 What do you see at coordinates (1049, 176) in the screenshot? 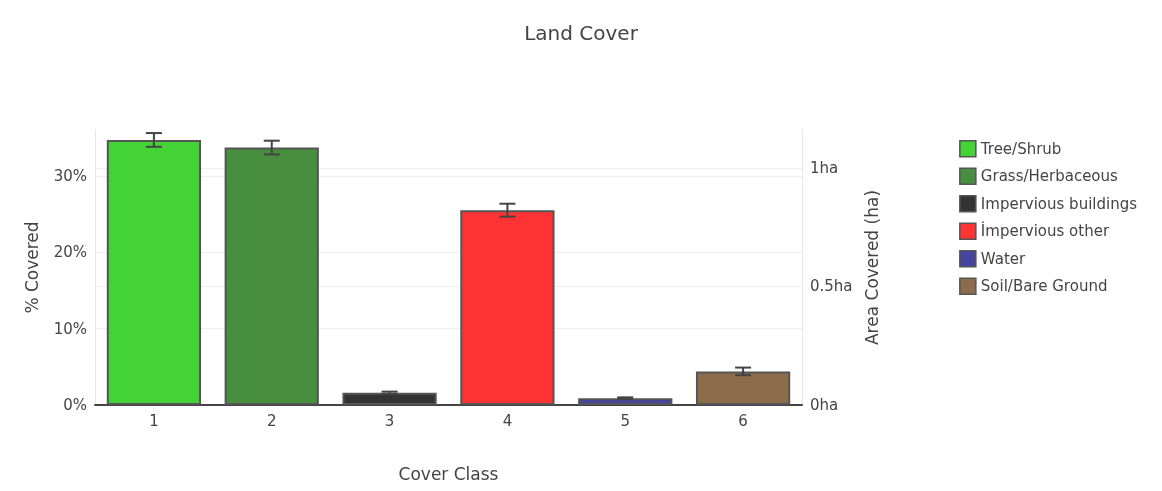
I see `legend-label: Grass/Herbaceous` at bounding box center [1049, 176].